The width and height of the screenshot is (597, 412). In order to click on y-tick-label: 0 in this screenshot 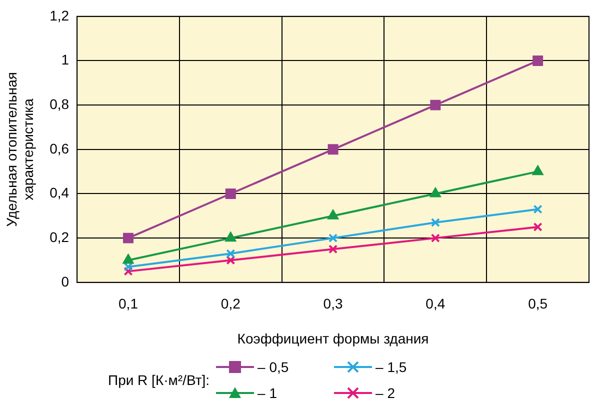, I will do `click(65, 281)`.